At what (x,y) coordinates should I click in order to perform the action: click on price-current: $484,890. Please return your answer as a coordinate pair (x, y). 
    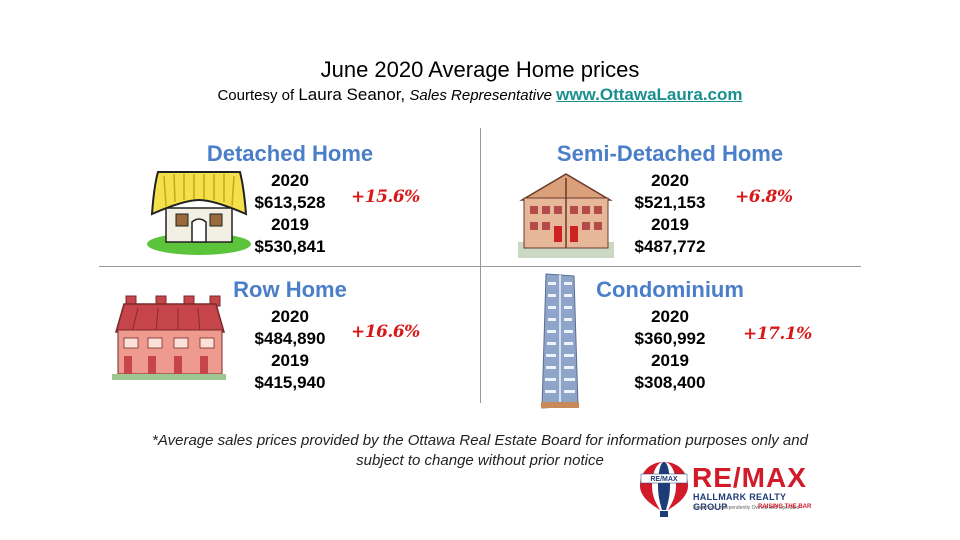
    Looking at the image, I should click on (290, 338).